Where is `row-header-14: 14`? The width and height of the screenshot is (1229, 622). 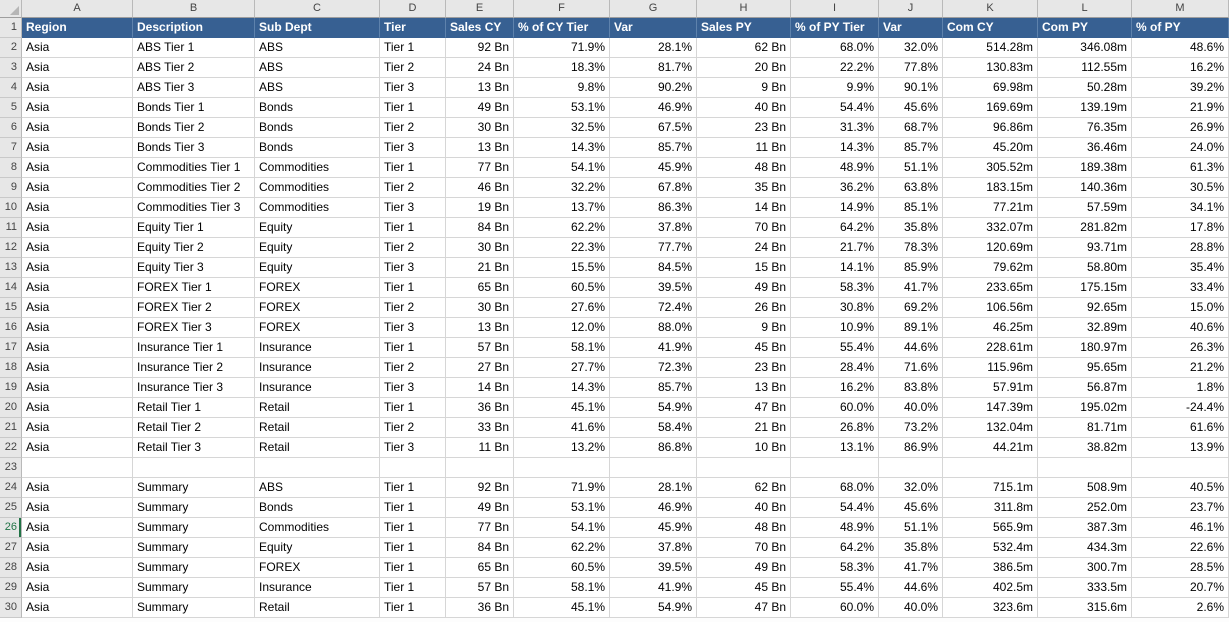 row-header-14: 14 is located at coordinates (11, 288).